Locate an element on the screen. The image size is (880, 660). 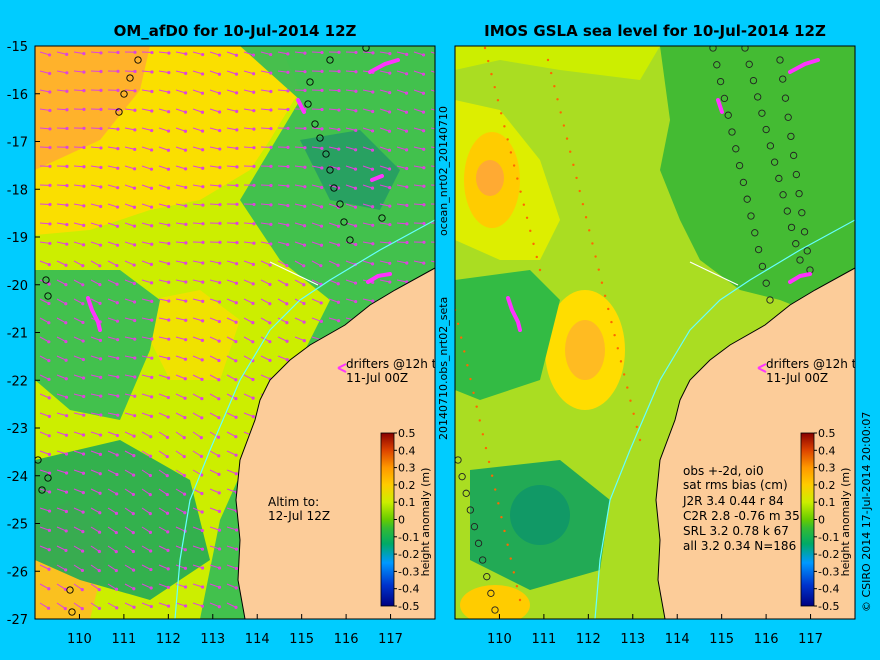
colorbar-tick-label: 0.2 is located at coordinates (407, 485).